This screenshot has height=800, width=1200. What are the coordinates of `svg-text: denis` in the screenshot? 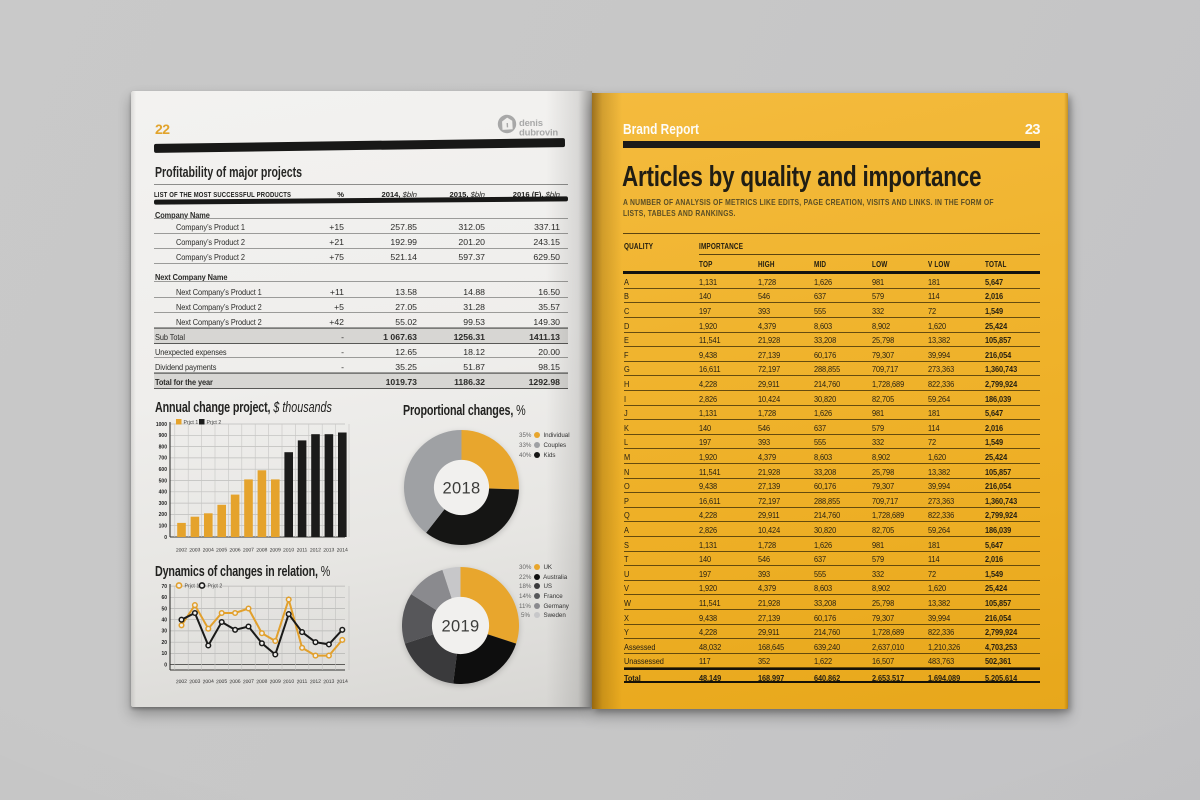 It's located at (531, 123).